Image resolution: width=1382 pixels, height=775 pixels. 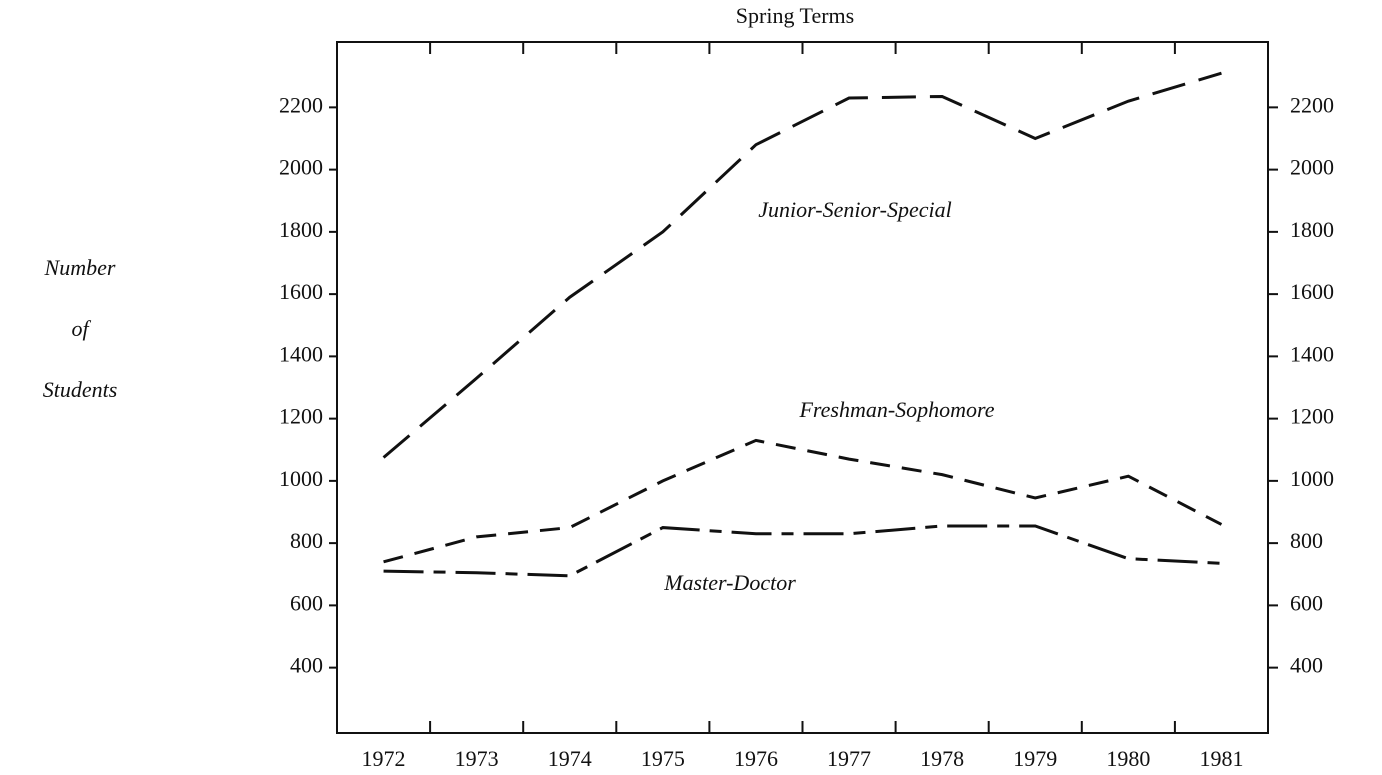 What do you see at coordinates (896, 409) in the screenshot?
I see `series-label: Freshman-Sophomore` at bounding box center [896, 409].